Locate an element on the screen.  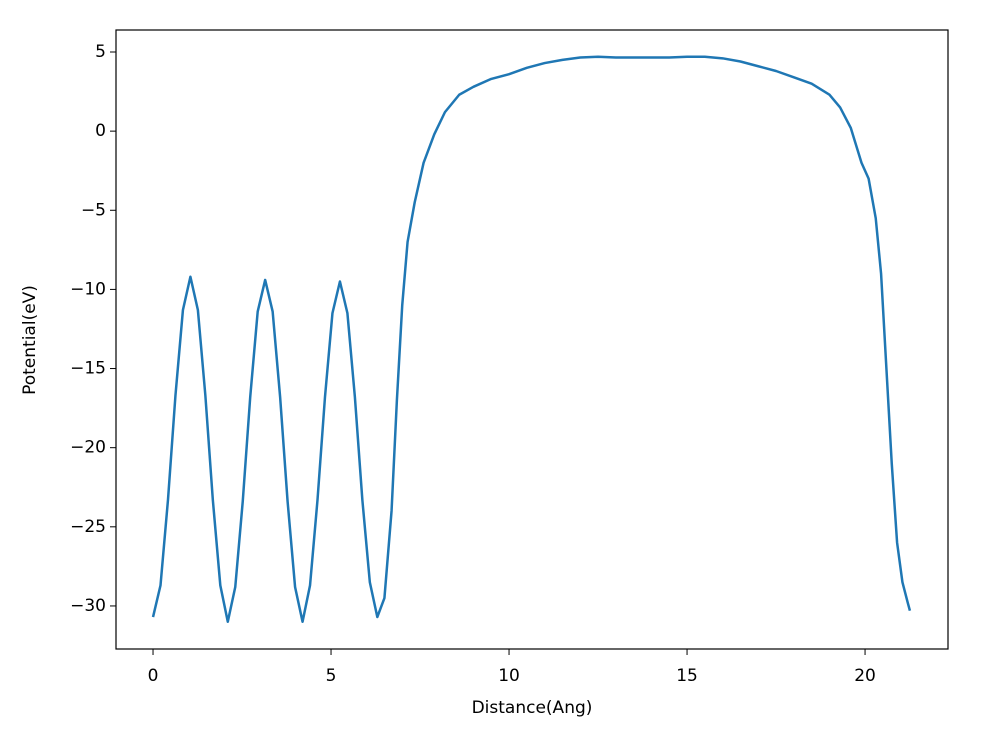
y-tick-label: −25 is located at coordinates (88, 527).